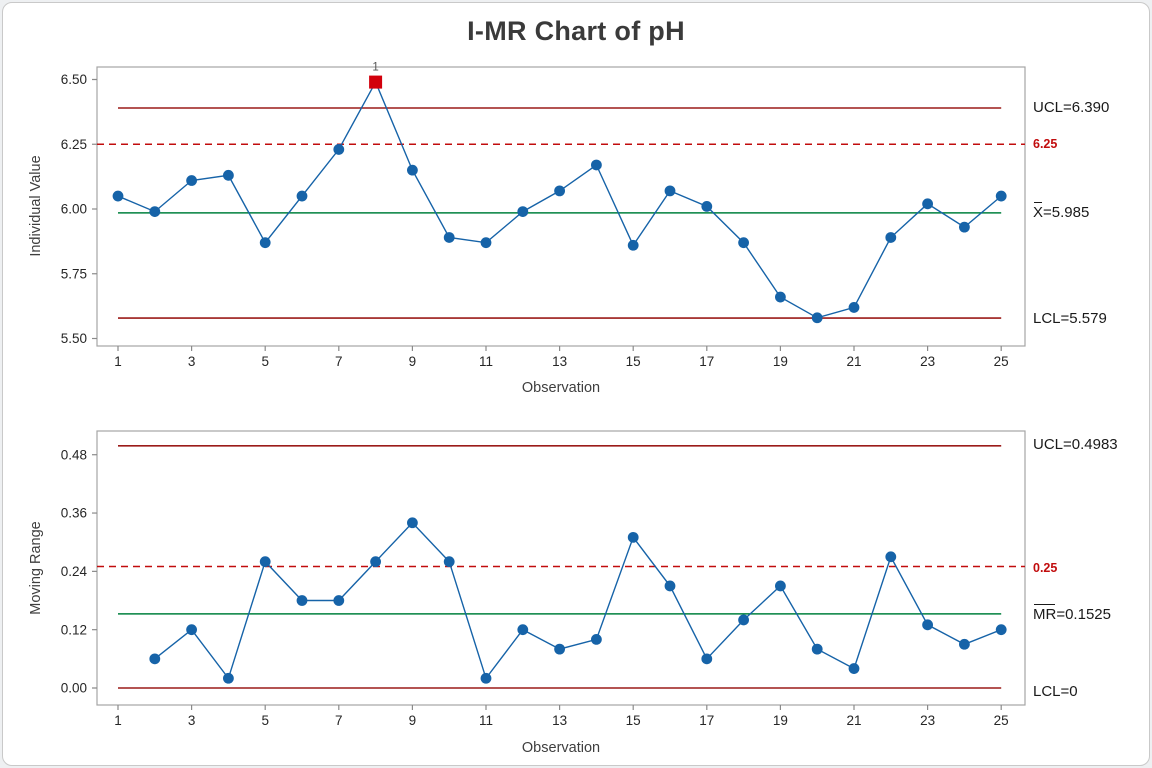  Describe the element at coordinates (486, 720) in the screenshot. I see `x-tick-label-moving_range: 11` at that location.